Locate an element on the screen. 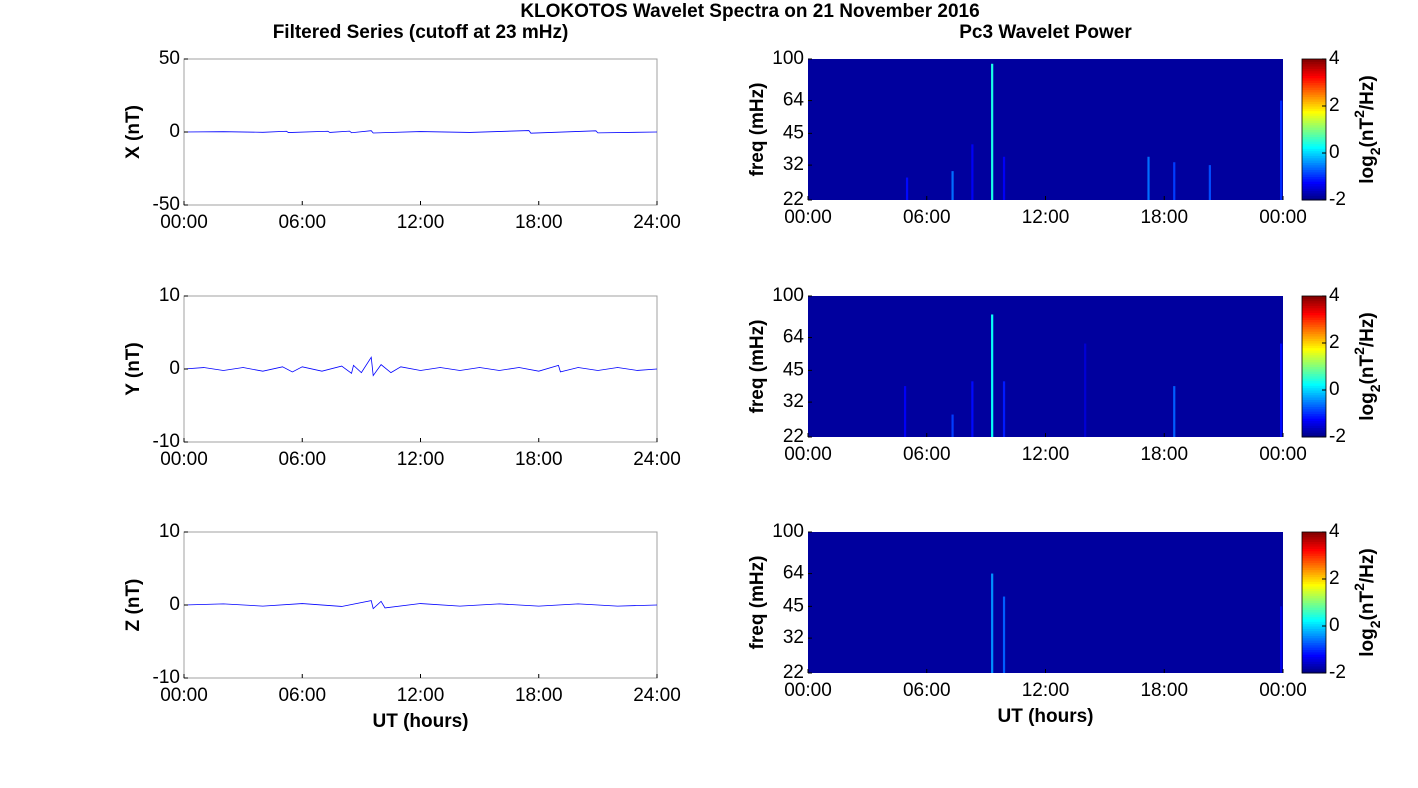 Image resolution: width=1418 pixels, height=788 pixels. x-tick-label: 24:00 is located at coordinates (657, 222).